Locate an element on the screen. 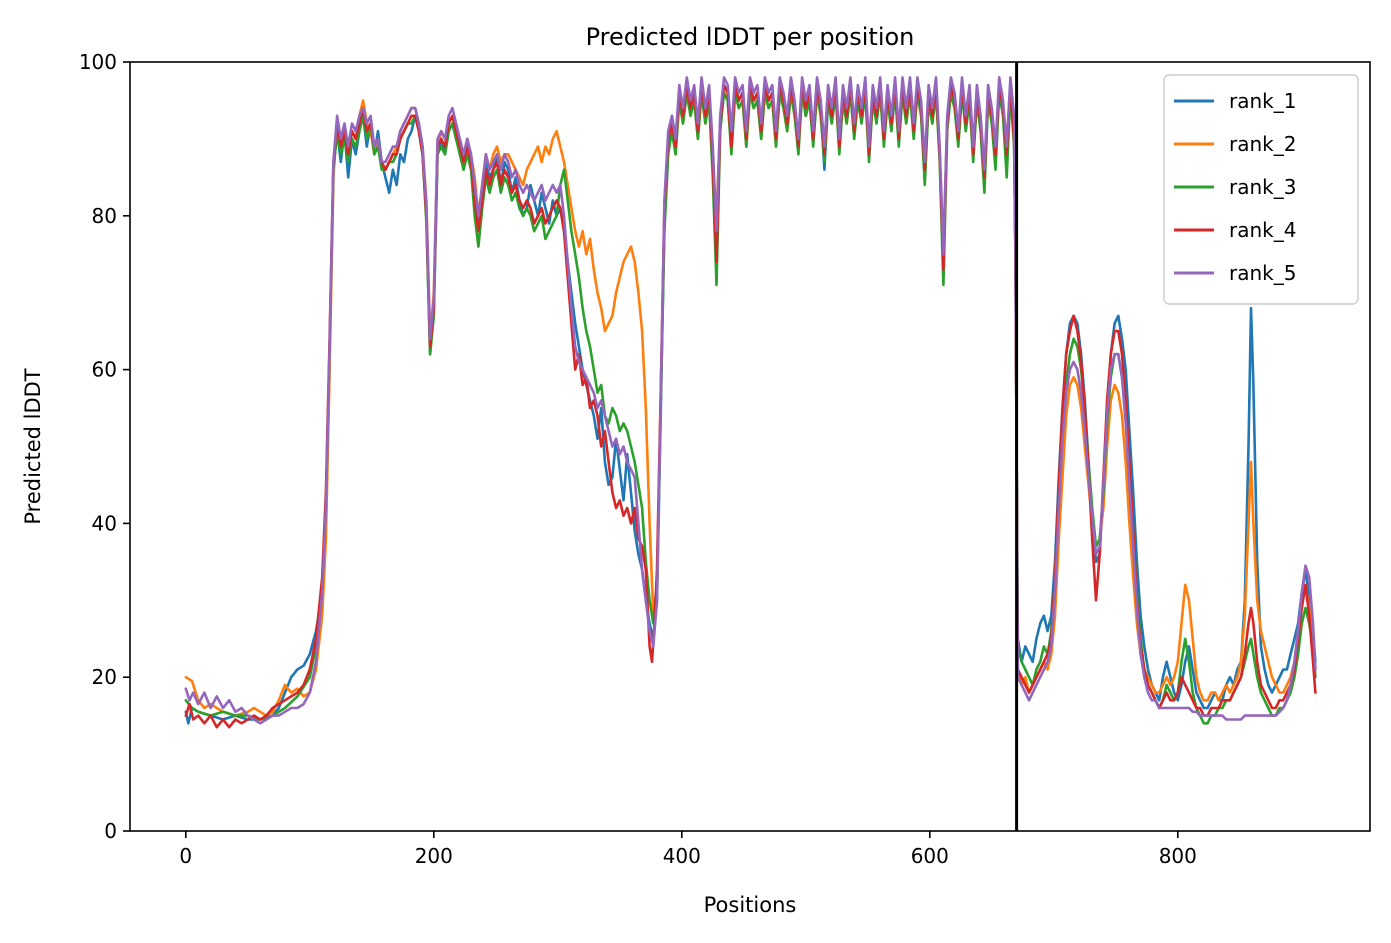 This screenshot has width=1391, height=943. x-tick-label: 0 is located at coordinates (185, 856).